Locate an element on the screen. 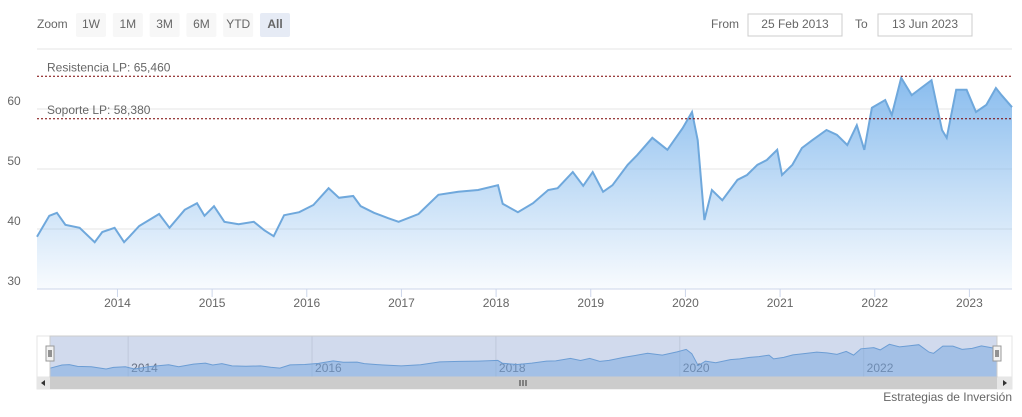  x-tick-label: 2023 is located at coordinates (969, 303).